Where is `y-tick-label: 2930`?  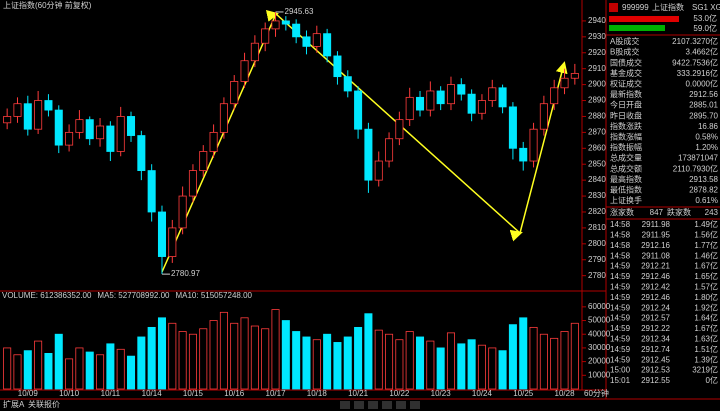 y-tick-label: 2930 is located at coordinates (597, 36).